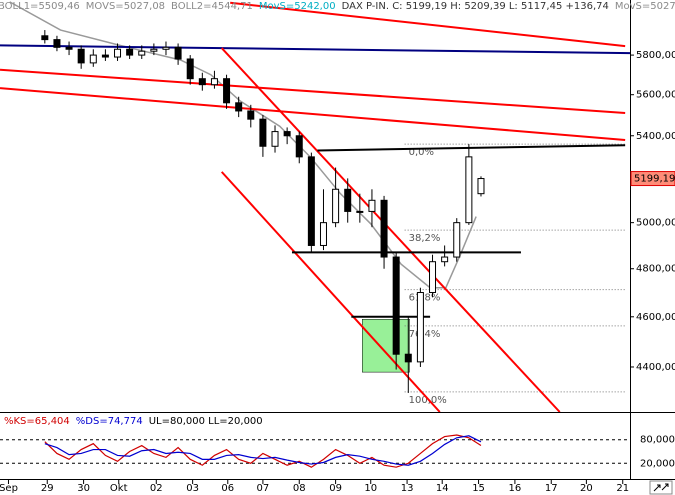  What do you see at coordinates (425, 298) in the screenshot?
I see `fib-label: 61,8%` at bounding box center [425, 298].